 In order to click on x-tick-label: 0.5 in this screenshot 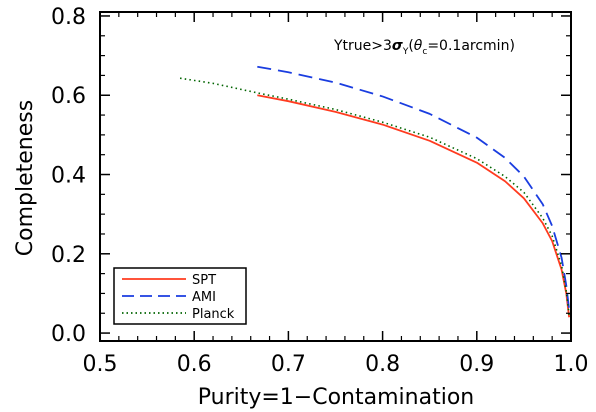, I will do `click(100, 364)`.